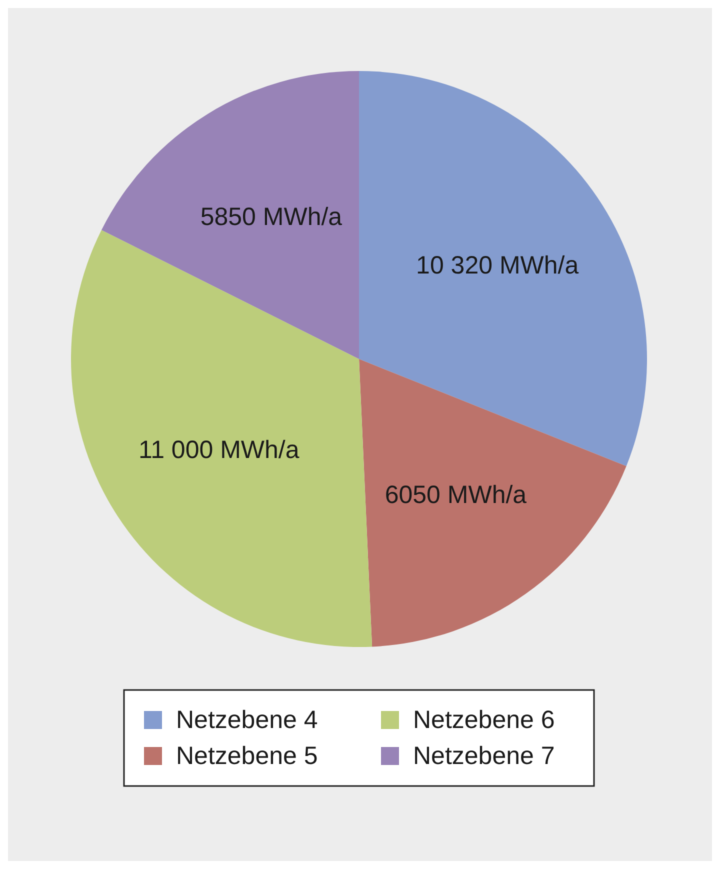 This screenshot has height=869, width=720. Describe the element at coordinates (271, 216) in the screenshot. I see `data-label: 5850 MWh/a` at that location.